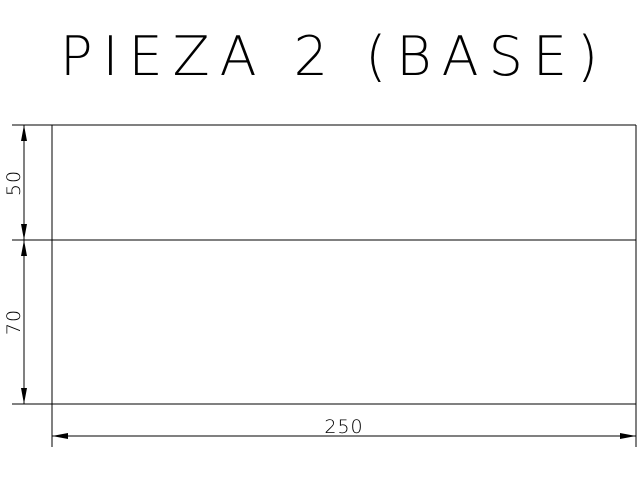 This screenshot has width=640, height=480. Describe the element at coordinates (24, 396) in the screenshot. I see `arrow-lower-bottom` at that location.